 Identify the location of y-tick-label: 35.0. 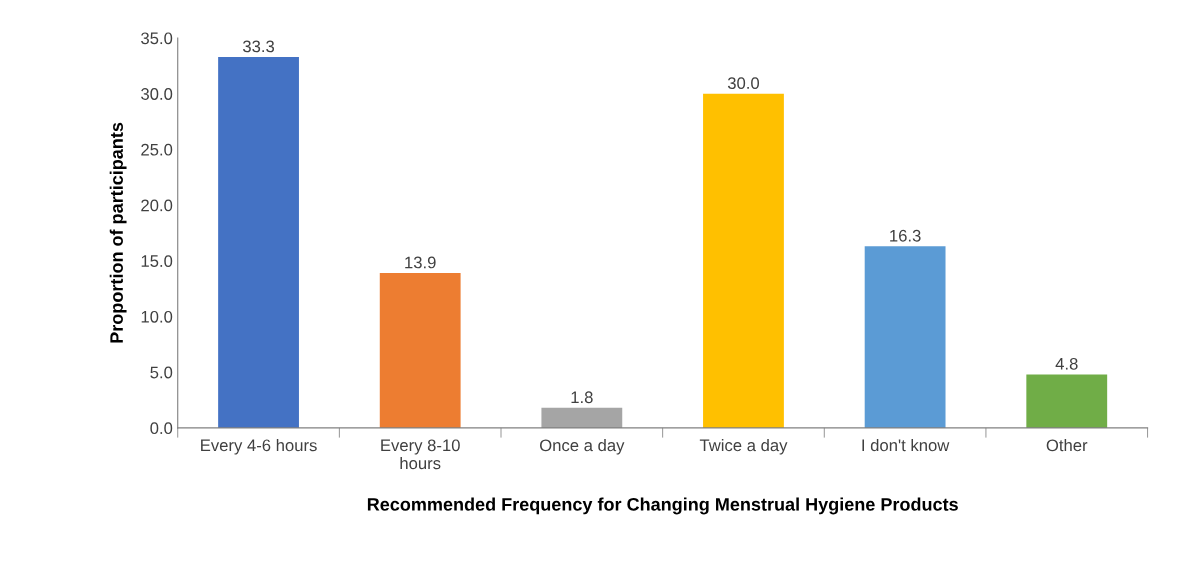
(157, 38).